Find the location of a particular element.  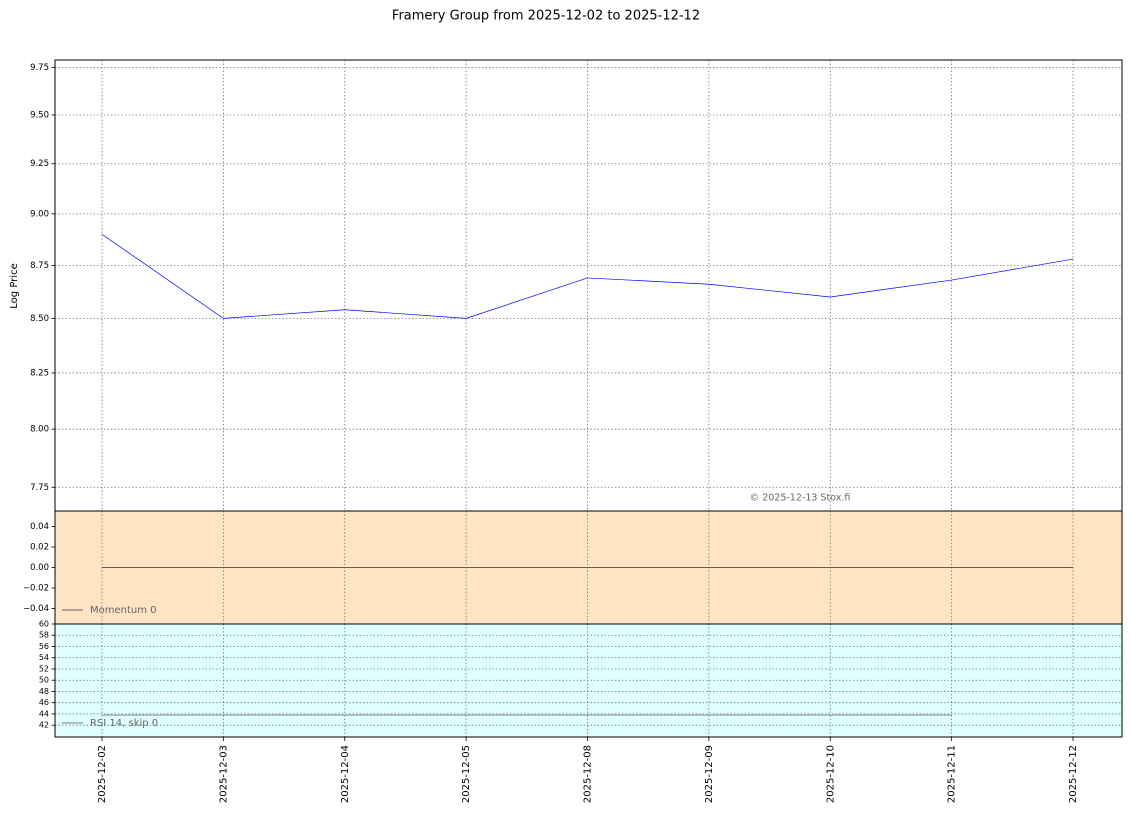

y-tick-label: 56 is located at coordinates (44, 646).